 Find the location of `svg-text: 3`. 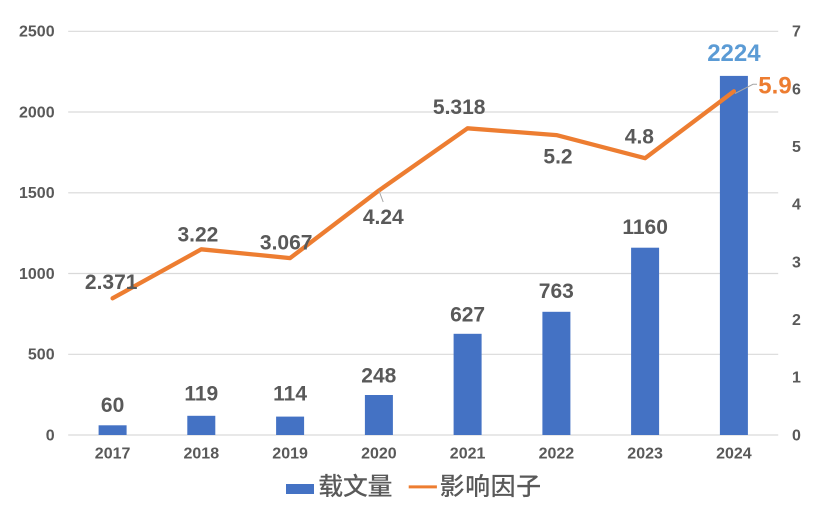

svg-text: 3 is located at coordinates (796, 262).